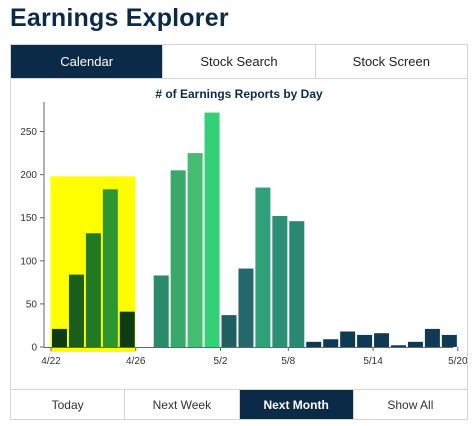  Describe the element at coordinates (28, 175) in the screenshot. I see `y-tick-label: 200` at that location.